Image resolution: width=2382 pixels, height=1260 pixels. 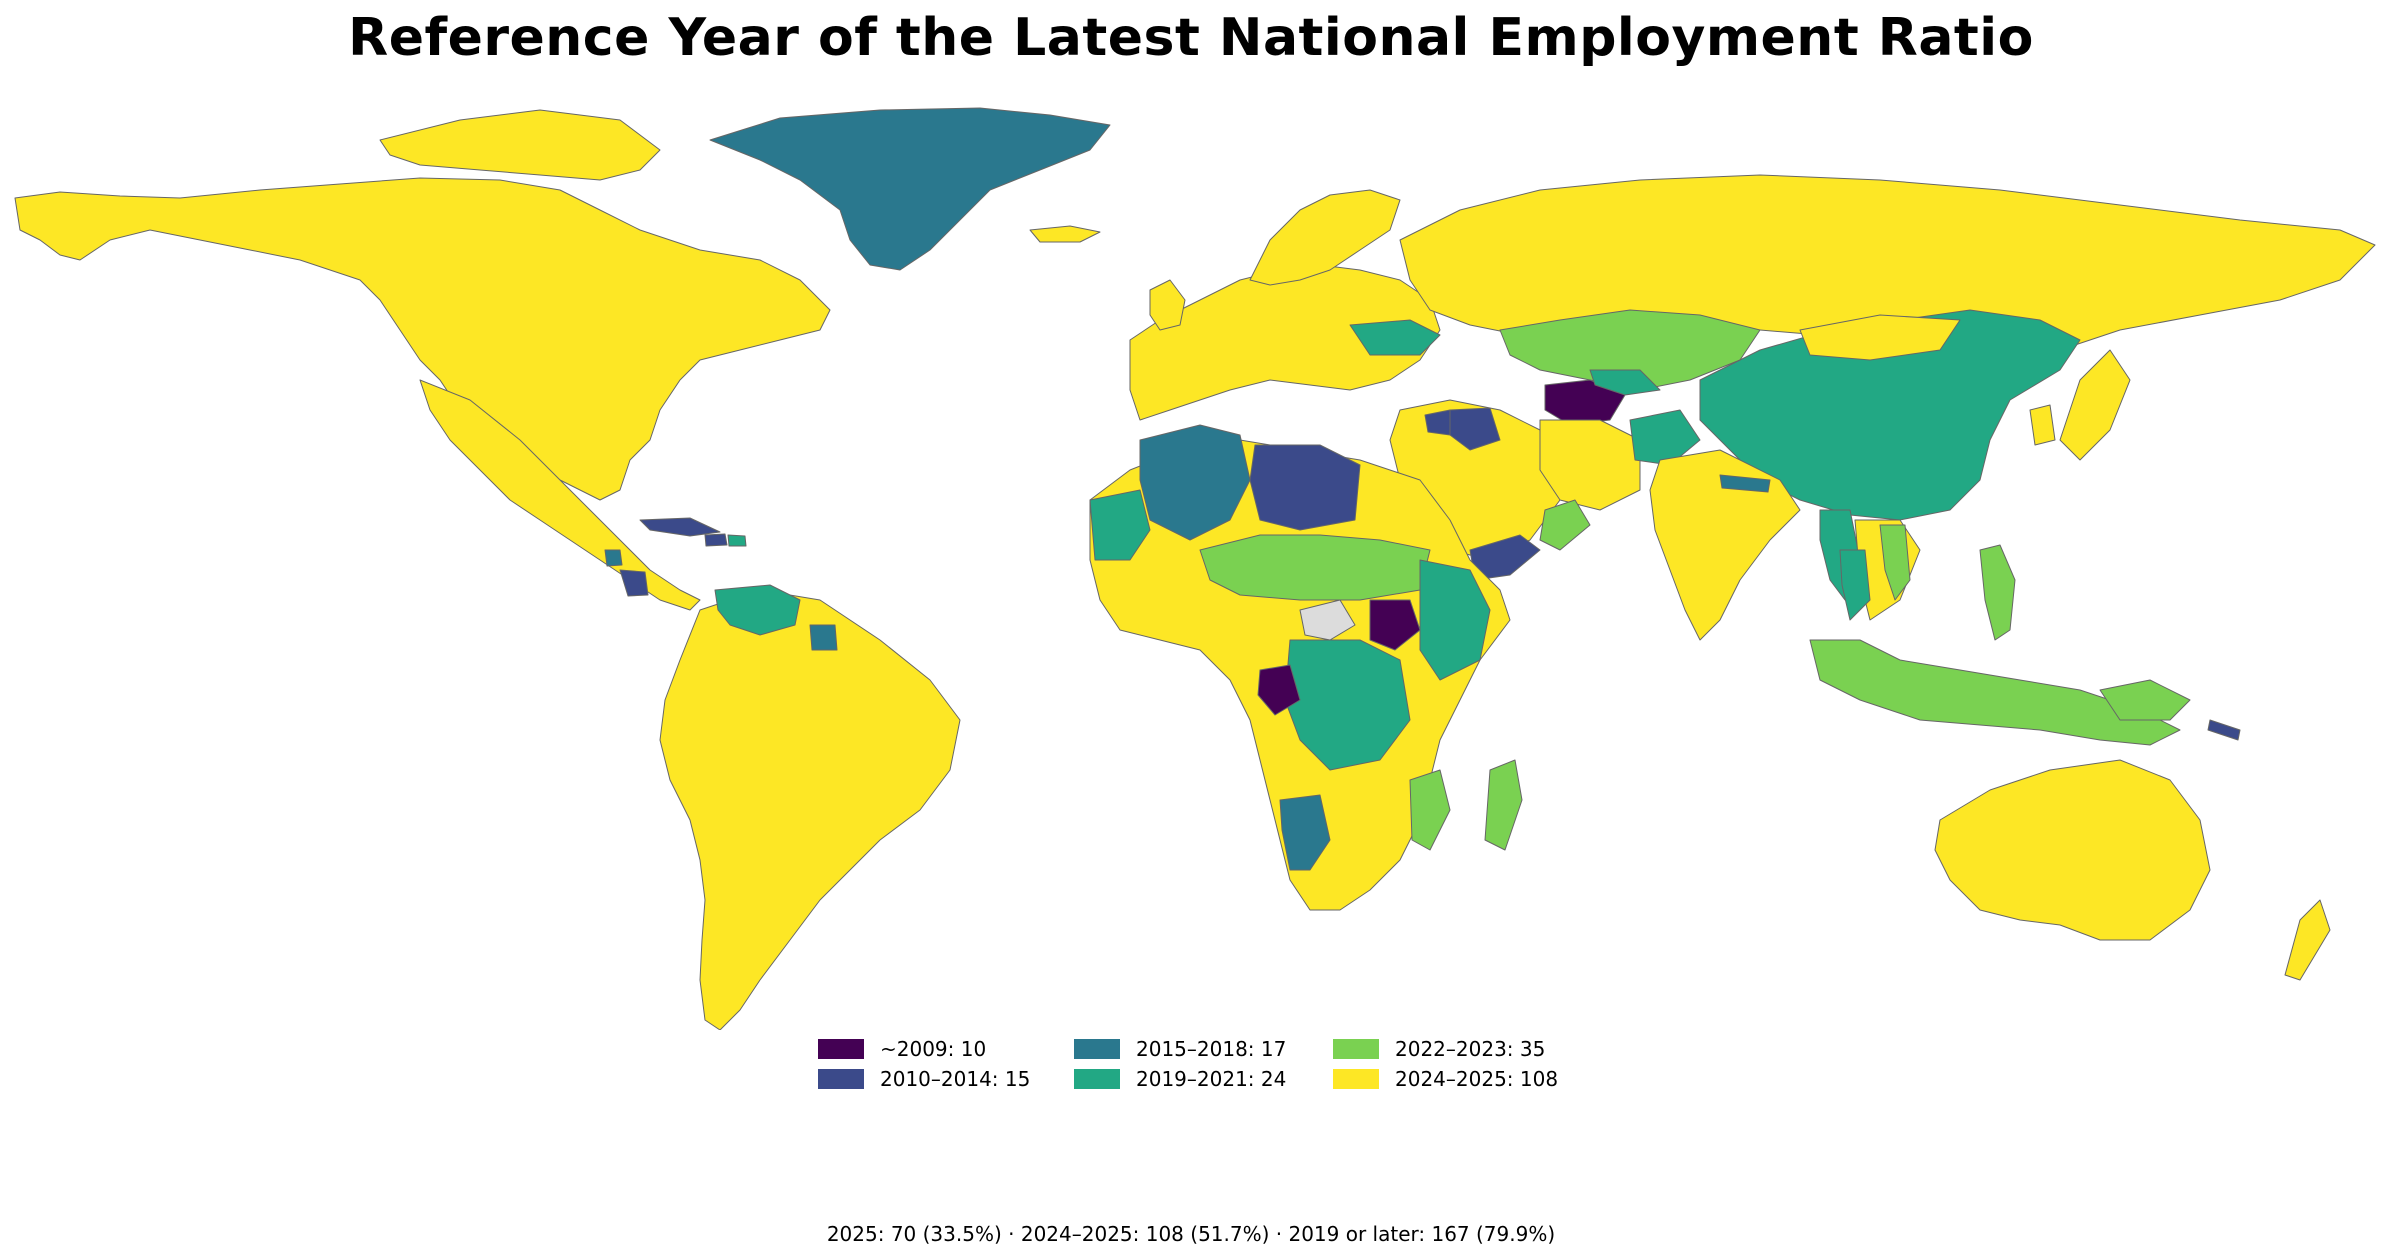 I want to click on country-iran, so click(x=1590, y=465).